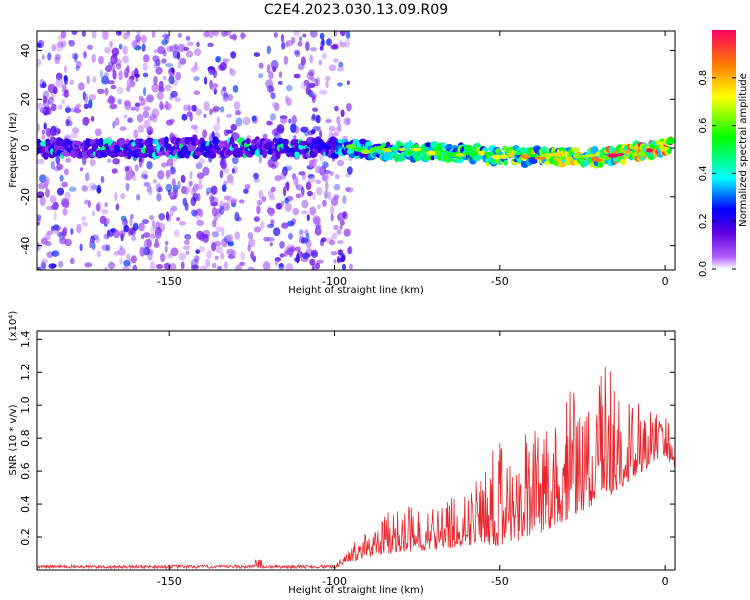 This screenshot has width=750, height=600. I want to click on colorbar-tick-label: 0.2, so click(703, 221).